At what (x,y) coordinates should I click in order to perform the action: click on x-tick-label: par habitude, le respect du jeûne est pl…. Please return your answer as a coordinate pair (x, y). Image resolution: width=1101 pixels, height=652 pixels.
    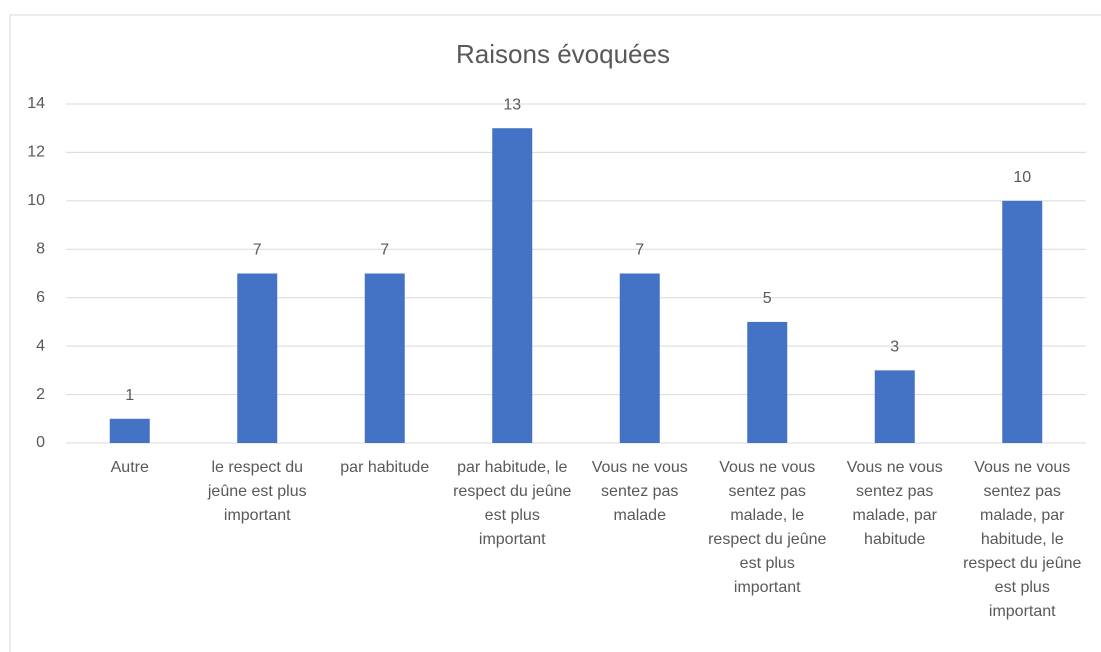
    Looking at the image, I should click on (512, 503).